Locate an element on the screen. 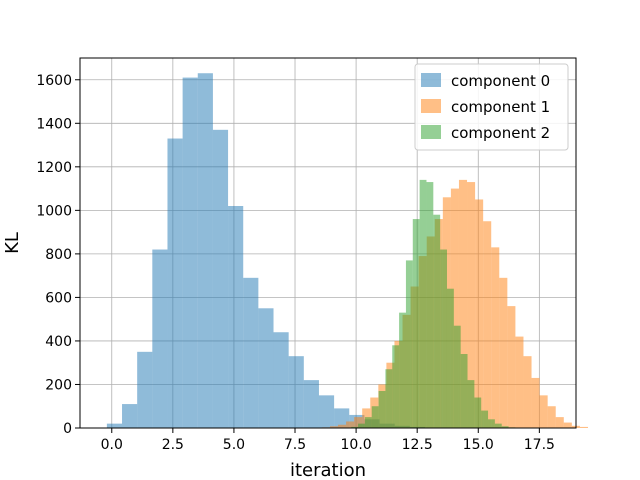 Image resolution: width=640 pixels, height=480 pixels. x-tick-label: 12.5 is located at coordinates (417, 445).